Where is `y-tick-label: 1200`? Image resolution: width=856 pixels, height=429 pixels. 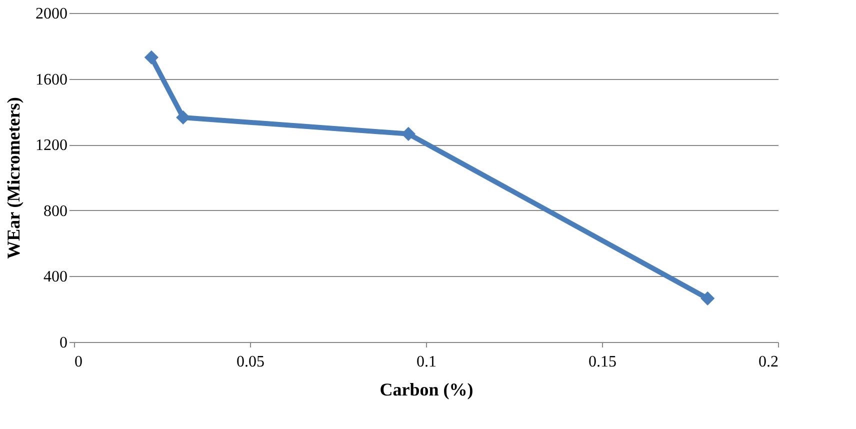
y-tick-label: 1200 is located at coordinates (52, 145).